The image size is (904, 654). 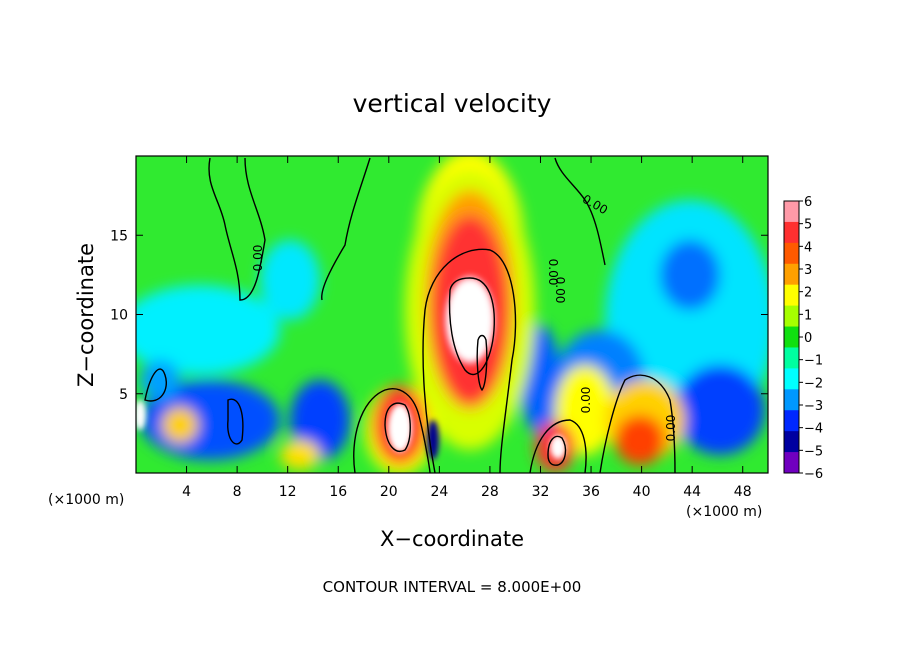 I want to click on region-blue-lower-right, so click(x=720, y=410).